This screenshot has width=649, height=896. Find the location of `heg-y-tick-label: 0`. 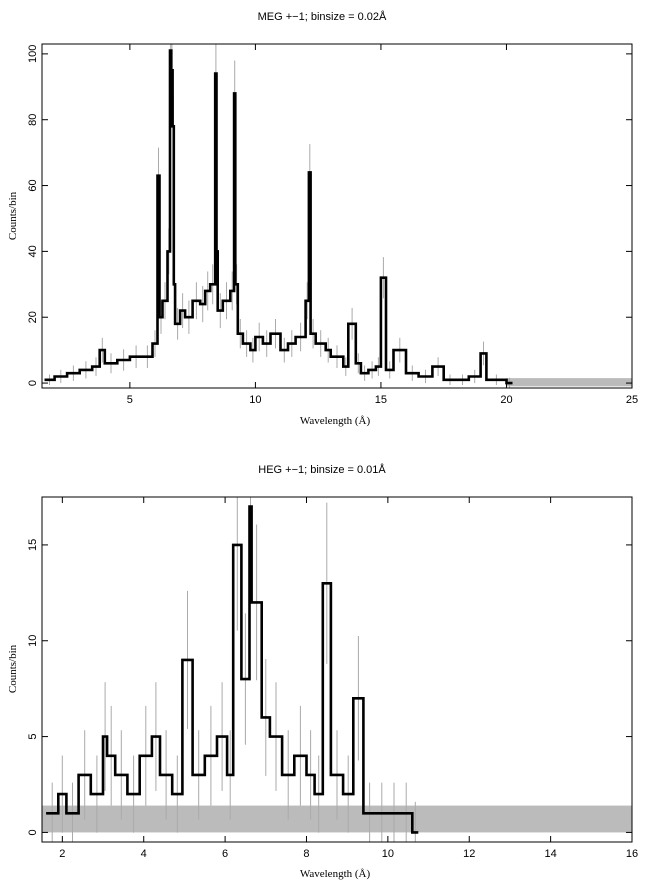

heg-y-tick-label: 0 is located at coordinates (33, 832).